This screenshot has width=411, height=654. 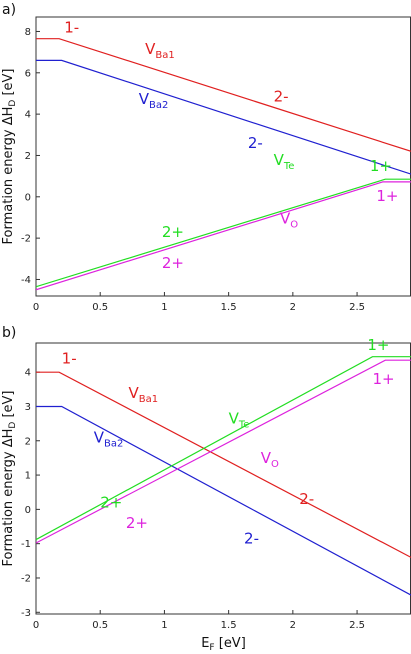 I want to click on panel-label: b), so click(x=9, y=333).